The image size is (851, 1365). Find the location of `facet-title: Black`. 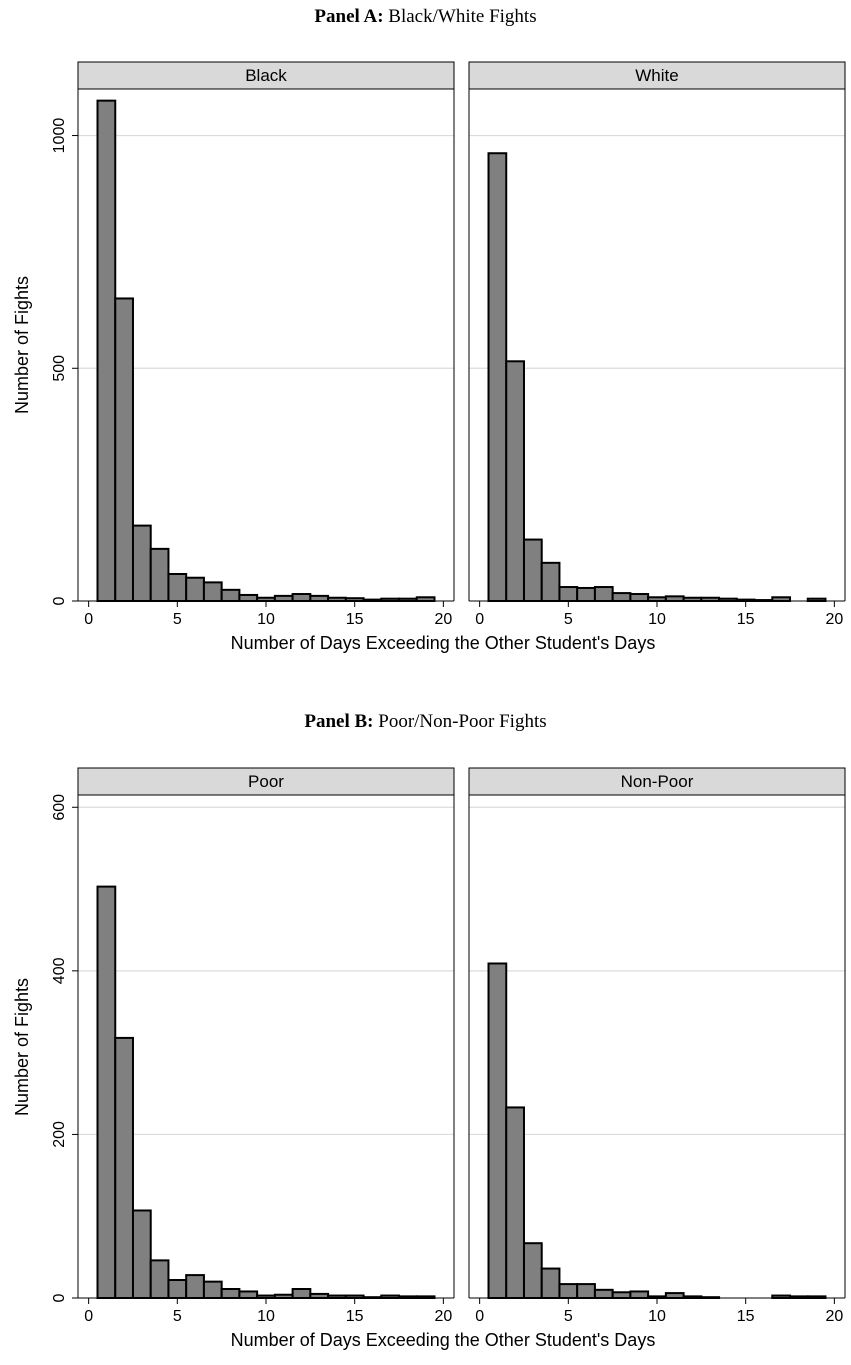

facet-title: Black is located at coordinates (266, 75).